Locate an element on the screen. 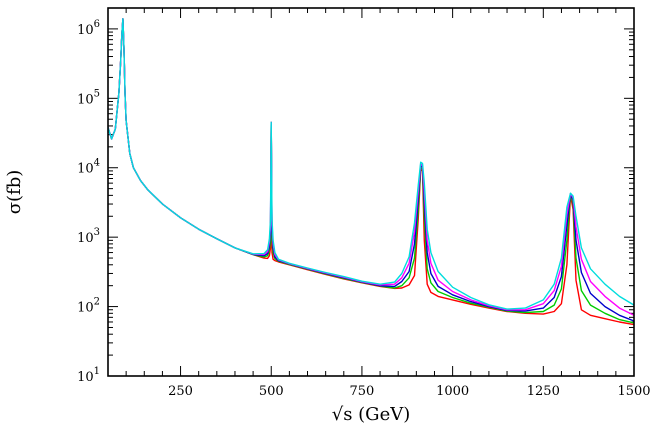 This screenshot has height=431, width=654. x-tick-label: 250 is located at coordinates (180, 391).